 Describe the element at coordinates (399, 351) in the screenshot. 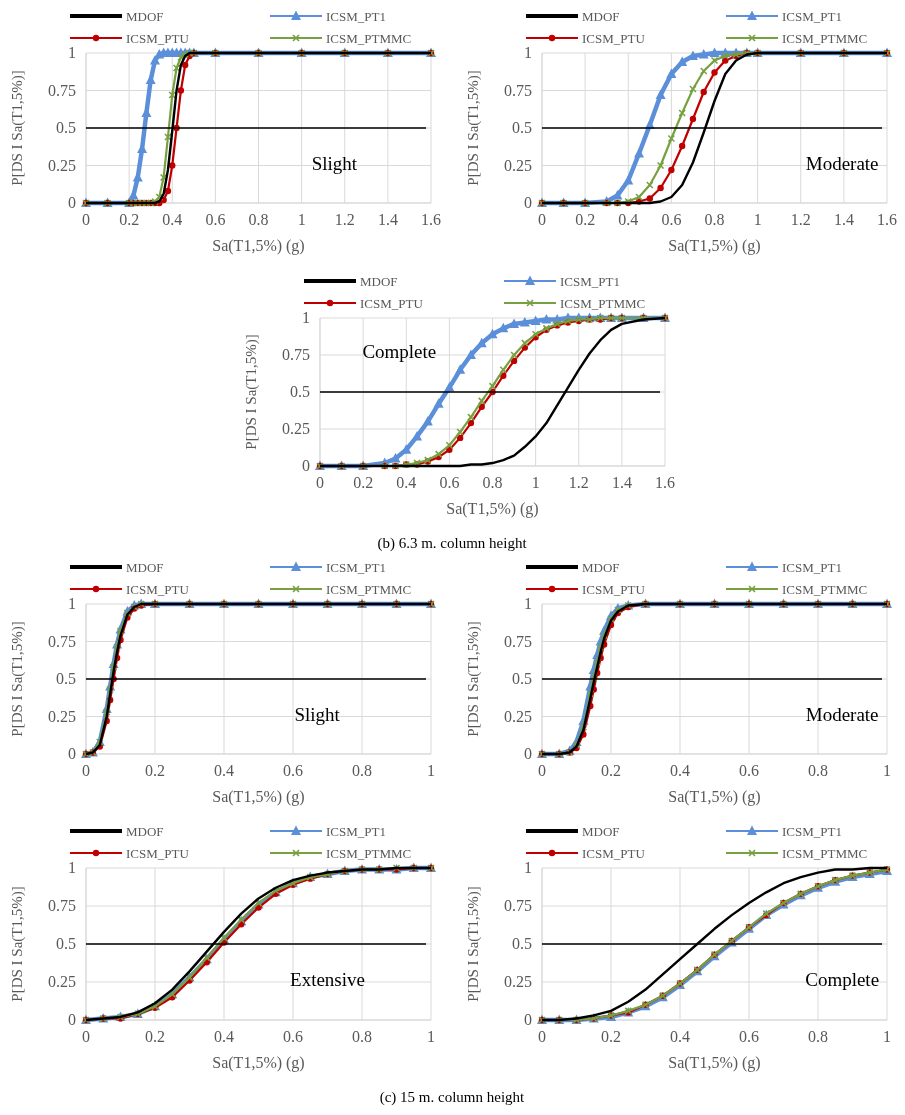

I see `annotation: Complete` at that location.